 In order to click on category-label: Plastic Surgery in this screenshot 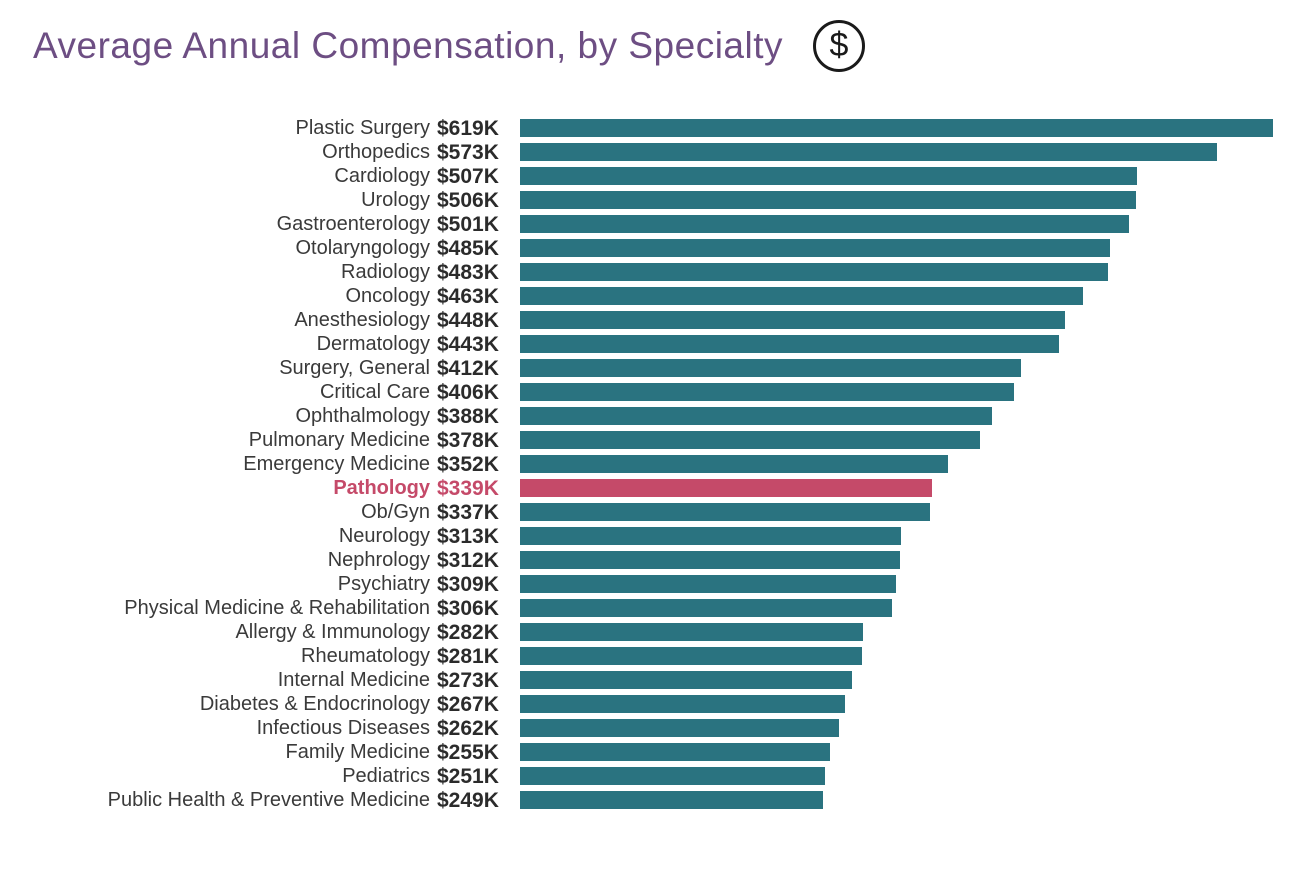, I will do `click(363, 128)`.